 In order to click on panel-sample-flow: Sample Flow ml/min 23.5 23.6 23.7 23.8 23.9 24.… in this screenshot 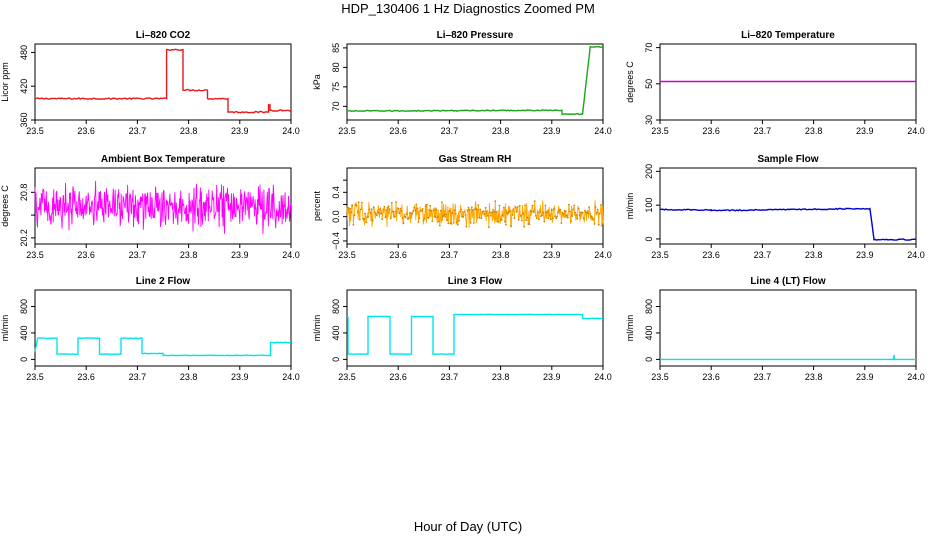, I will do `click(775, 207)`.